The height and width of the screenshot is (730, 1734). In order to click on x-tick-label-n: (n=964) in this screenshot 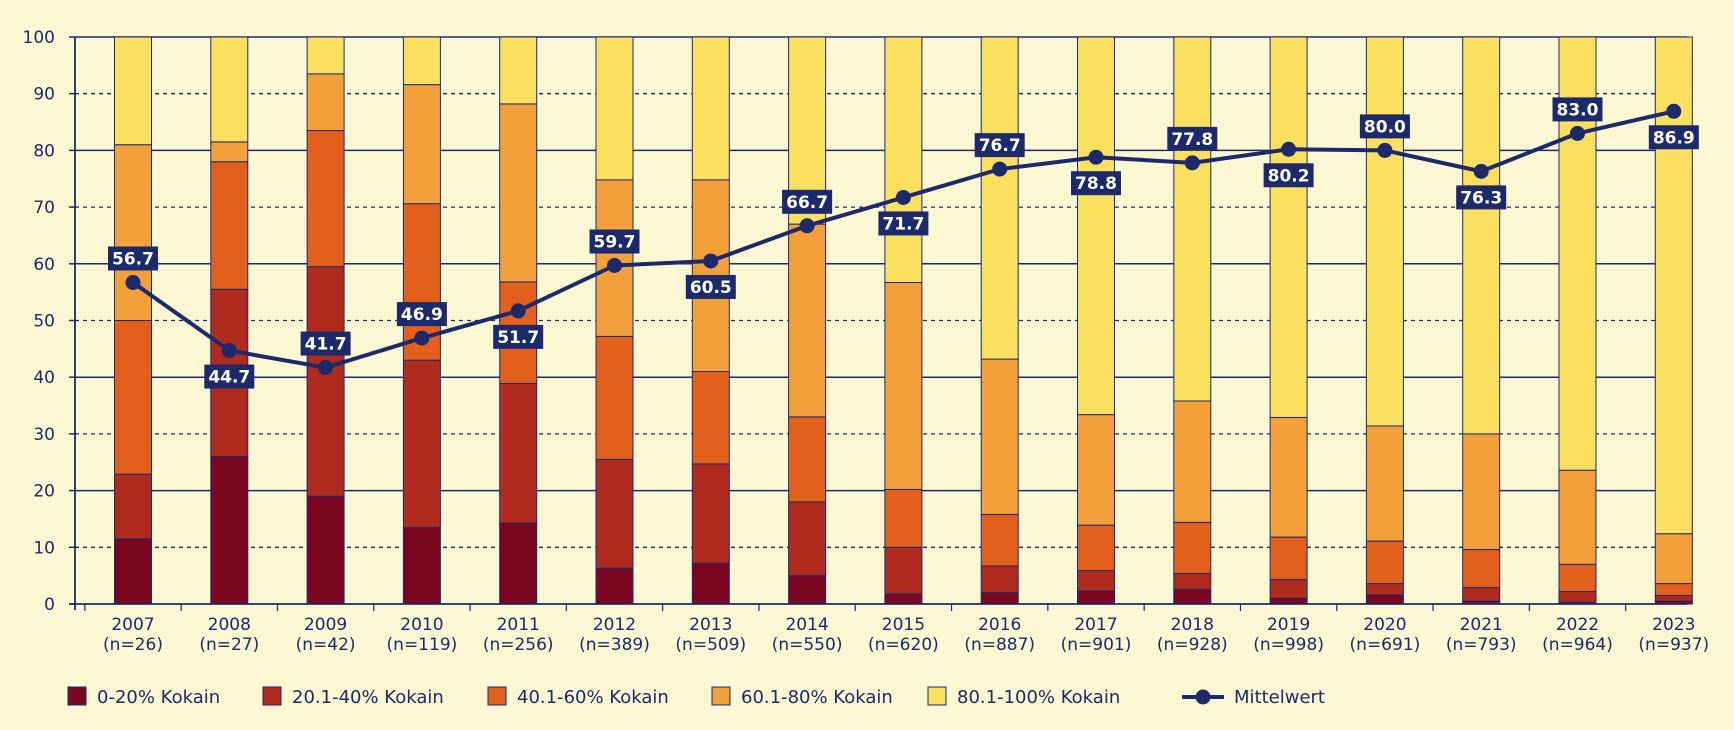, I will do `click(1577, 645)`.